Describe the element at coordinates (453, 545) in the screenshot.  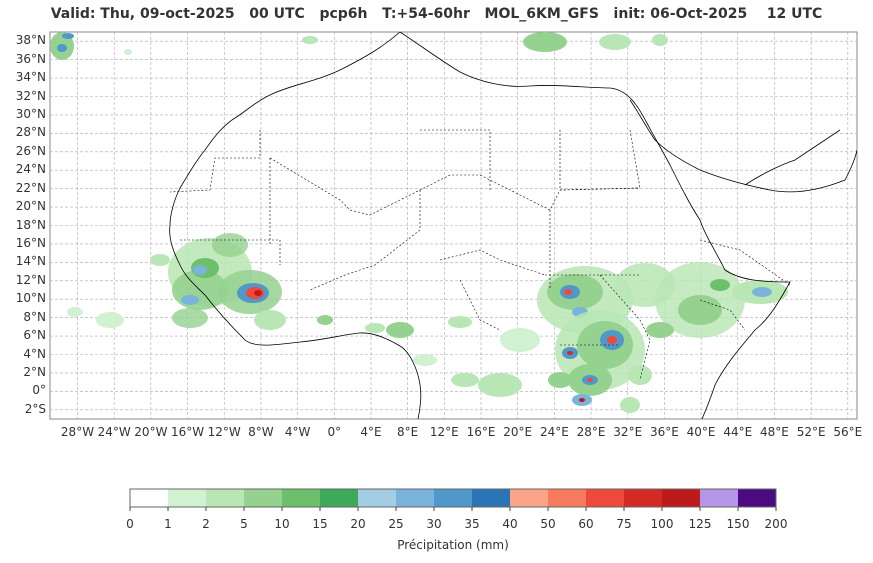
I see `colorbar-label: Précipitation (mm)` at that location.